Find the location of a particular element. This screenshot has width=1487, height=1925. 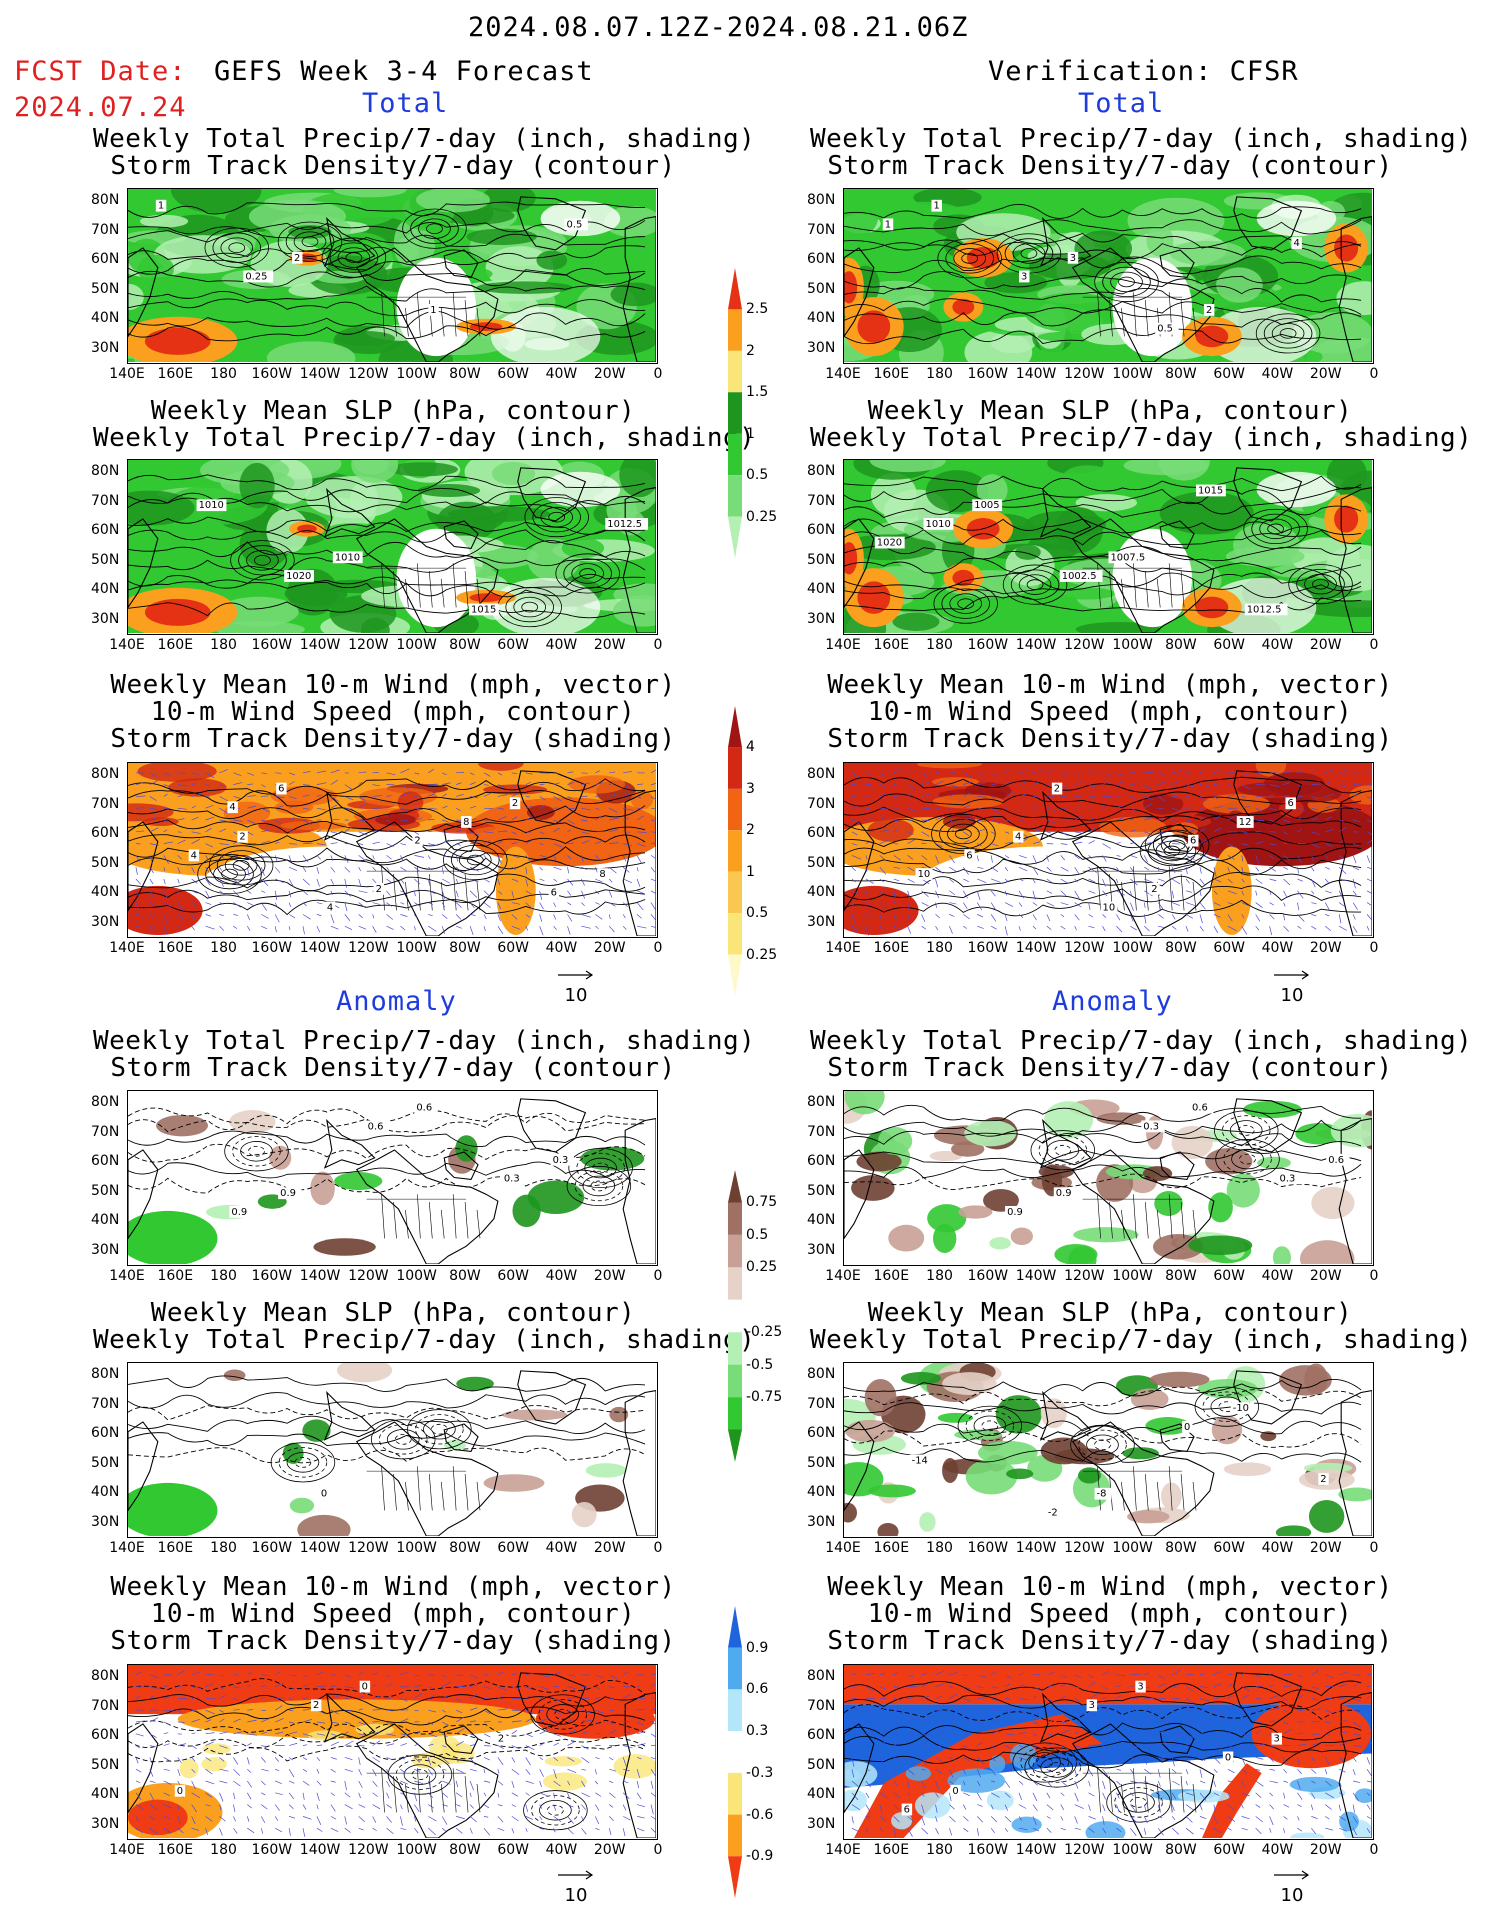

contour-label: 1012.5 is located at coordinates (1264, 609).